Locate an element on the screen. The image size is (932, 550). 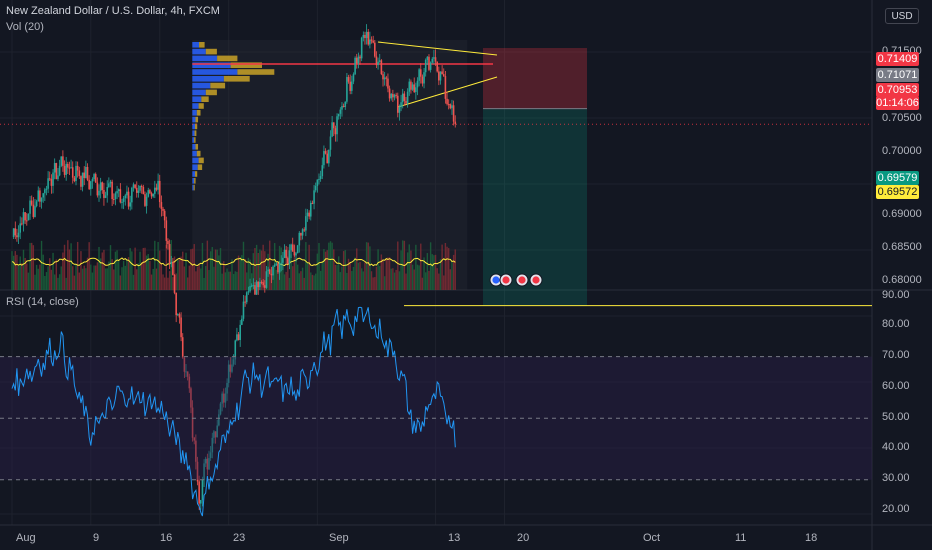
economic-event-icons is located at coordinates (516, 280).